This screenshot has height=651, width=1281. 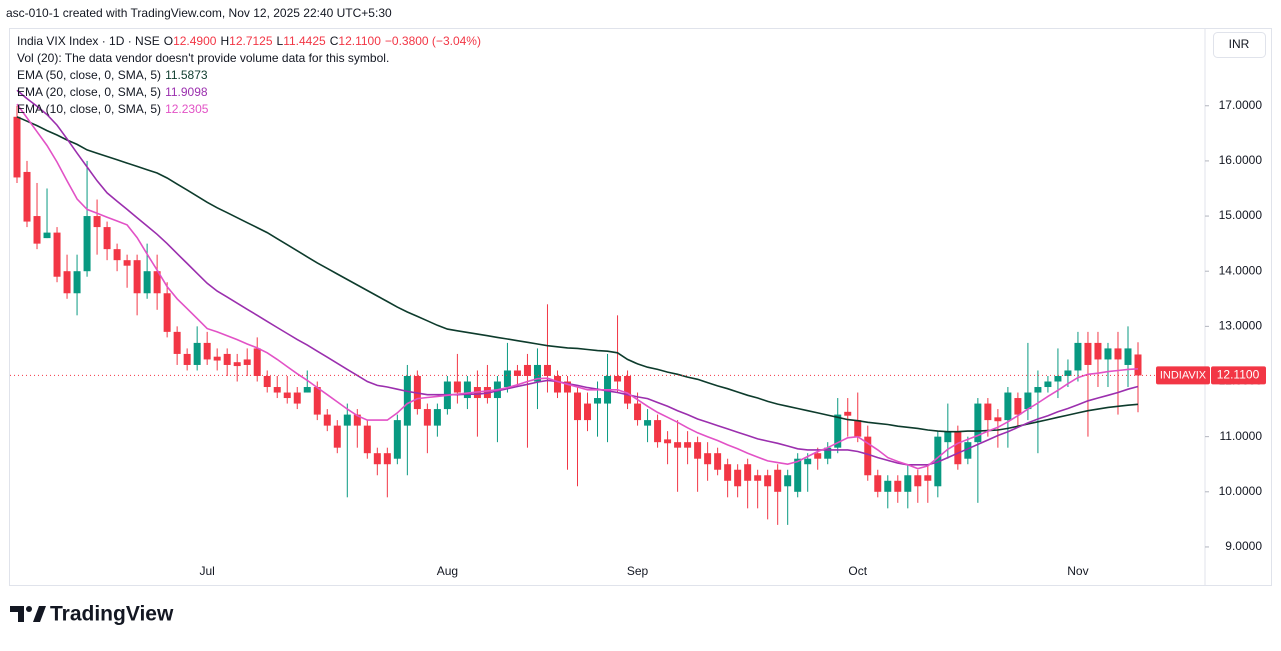 What do you see at coordinates (112, 614) in the screenshot?
I see `brand: TradingView` at bounding box center [112, 614].